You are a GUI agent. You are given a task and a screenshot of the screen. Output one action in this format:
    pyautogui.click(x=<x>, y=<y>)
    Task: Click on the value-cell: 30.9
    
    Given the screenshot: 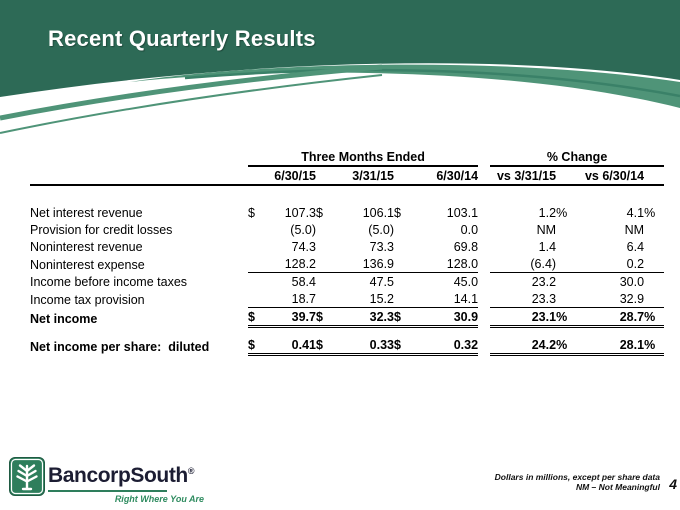 What is the action you would take?
    pyautogui.click(x=449, y=317)
    